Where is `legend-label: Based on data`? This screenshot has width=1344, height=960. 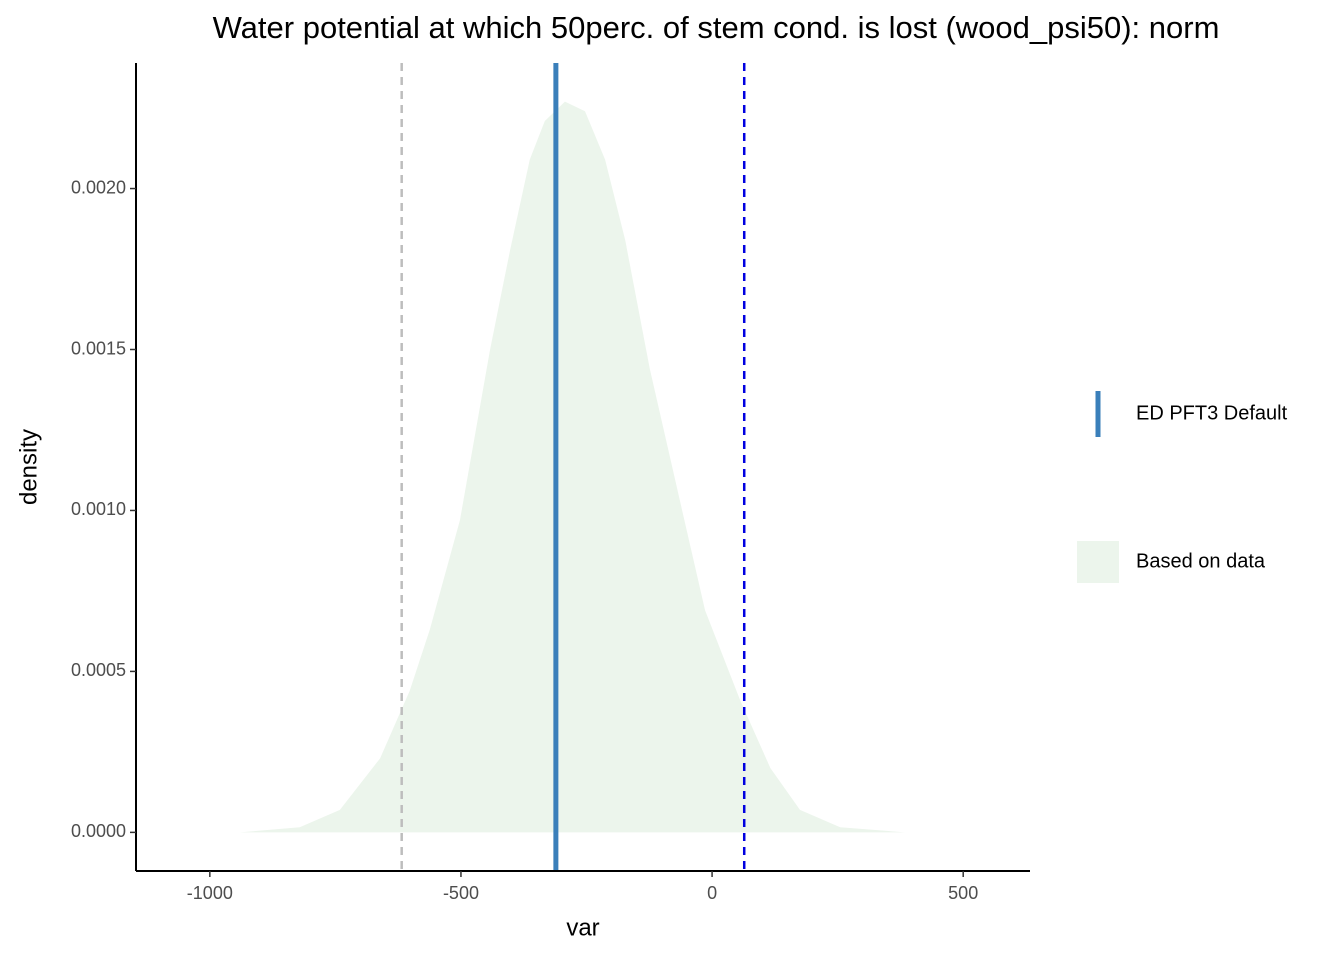 legend-label: Based on data is located at coordinates (1201, 561).